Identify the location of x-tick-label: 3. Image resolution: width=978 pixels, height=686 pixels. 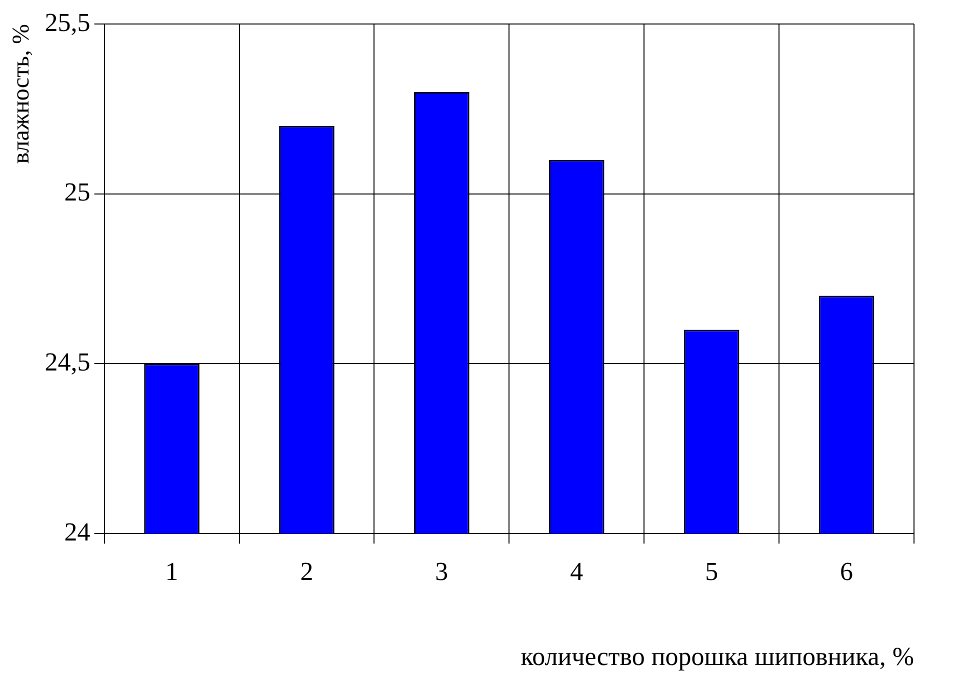
(441, 571).